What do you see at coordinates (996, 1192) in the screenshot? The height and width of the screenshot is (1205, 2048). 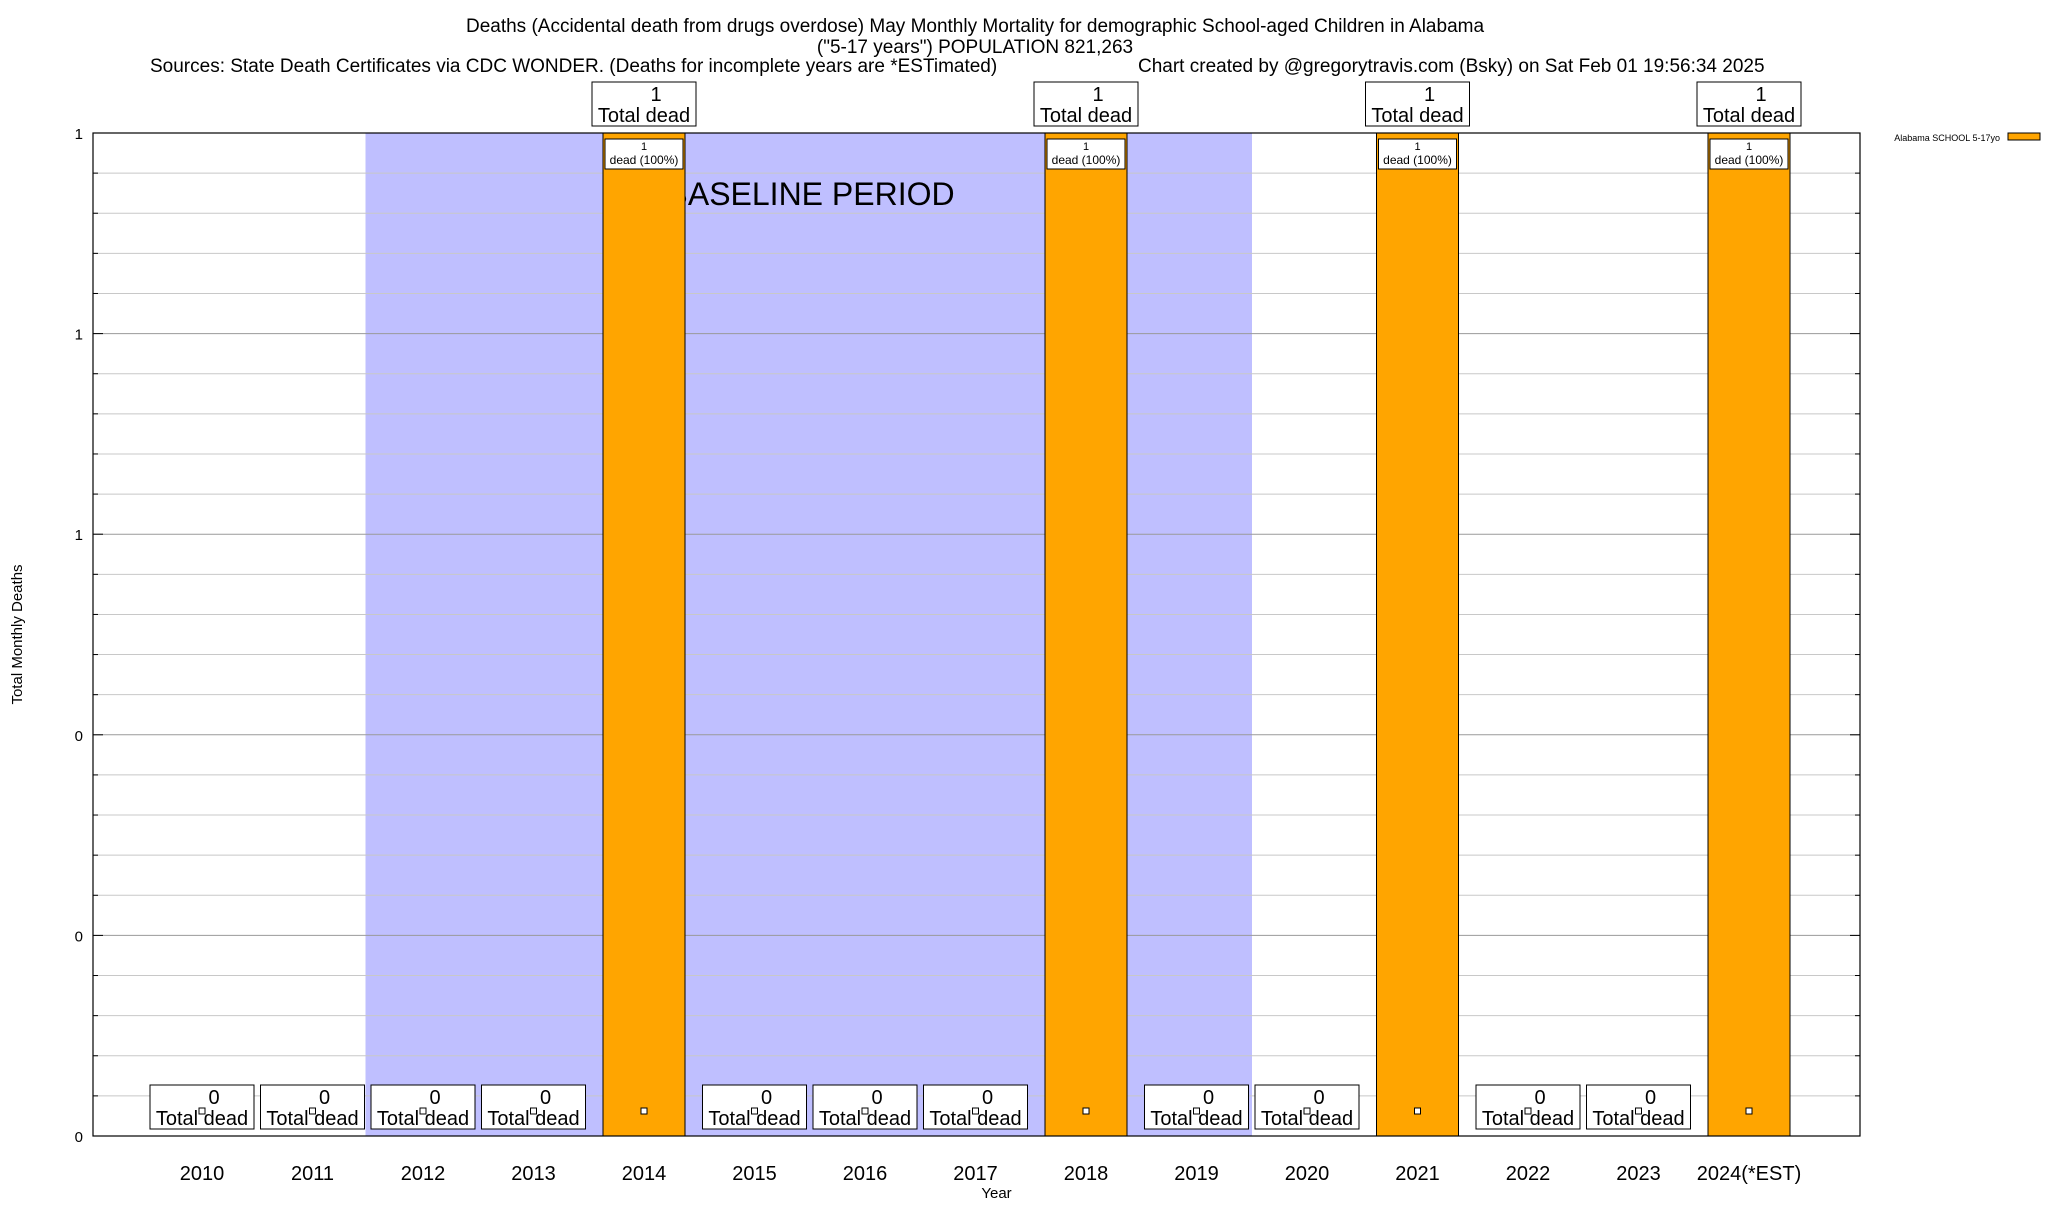 I see `x-axis-label: Year` at bounding box center [996, 1192].